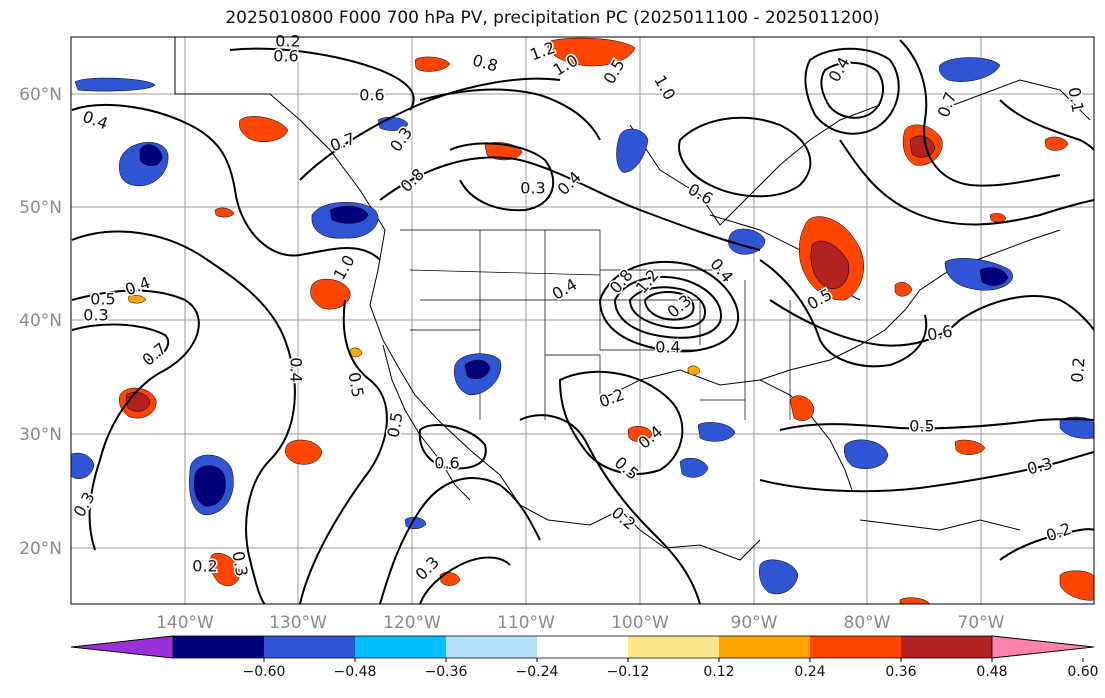 The image size is (1105, 698). Describe the element at coordinates (900, 672) in the screenshot. I see `colorbar-tick-label: 0.36` at that location.